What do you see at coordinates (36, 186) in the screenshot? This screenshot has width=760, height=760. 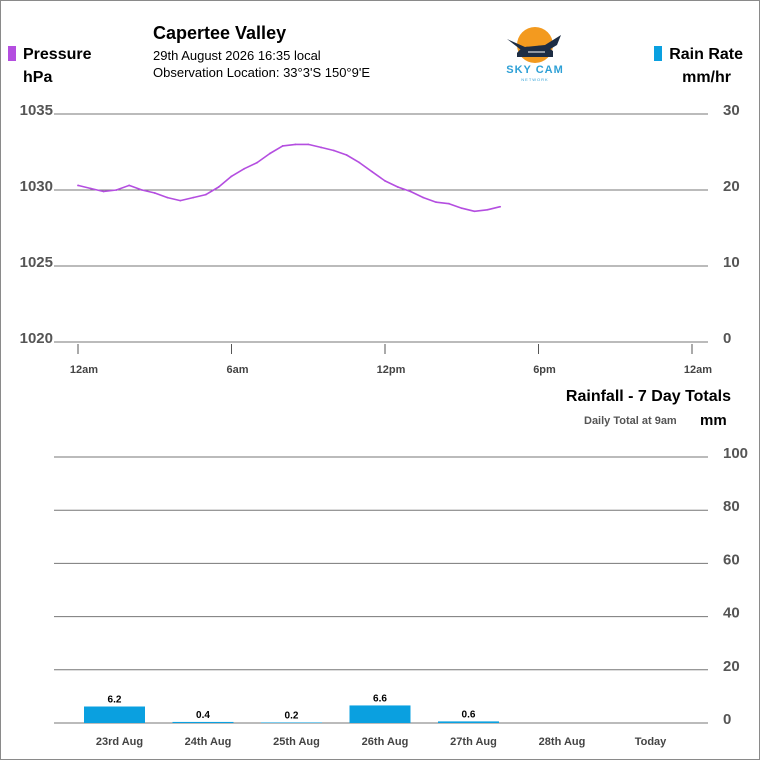 I see `pressure-y-tick-label: 1030` at bounding box center [36, 186].